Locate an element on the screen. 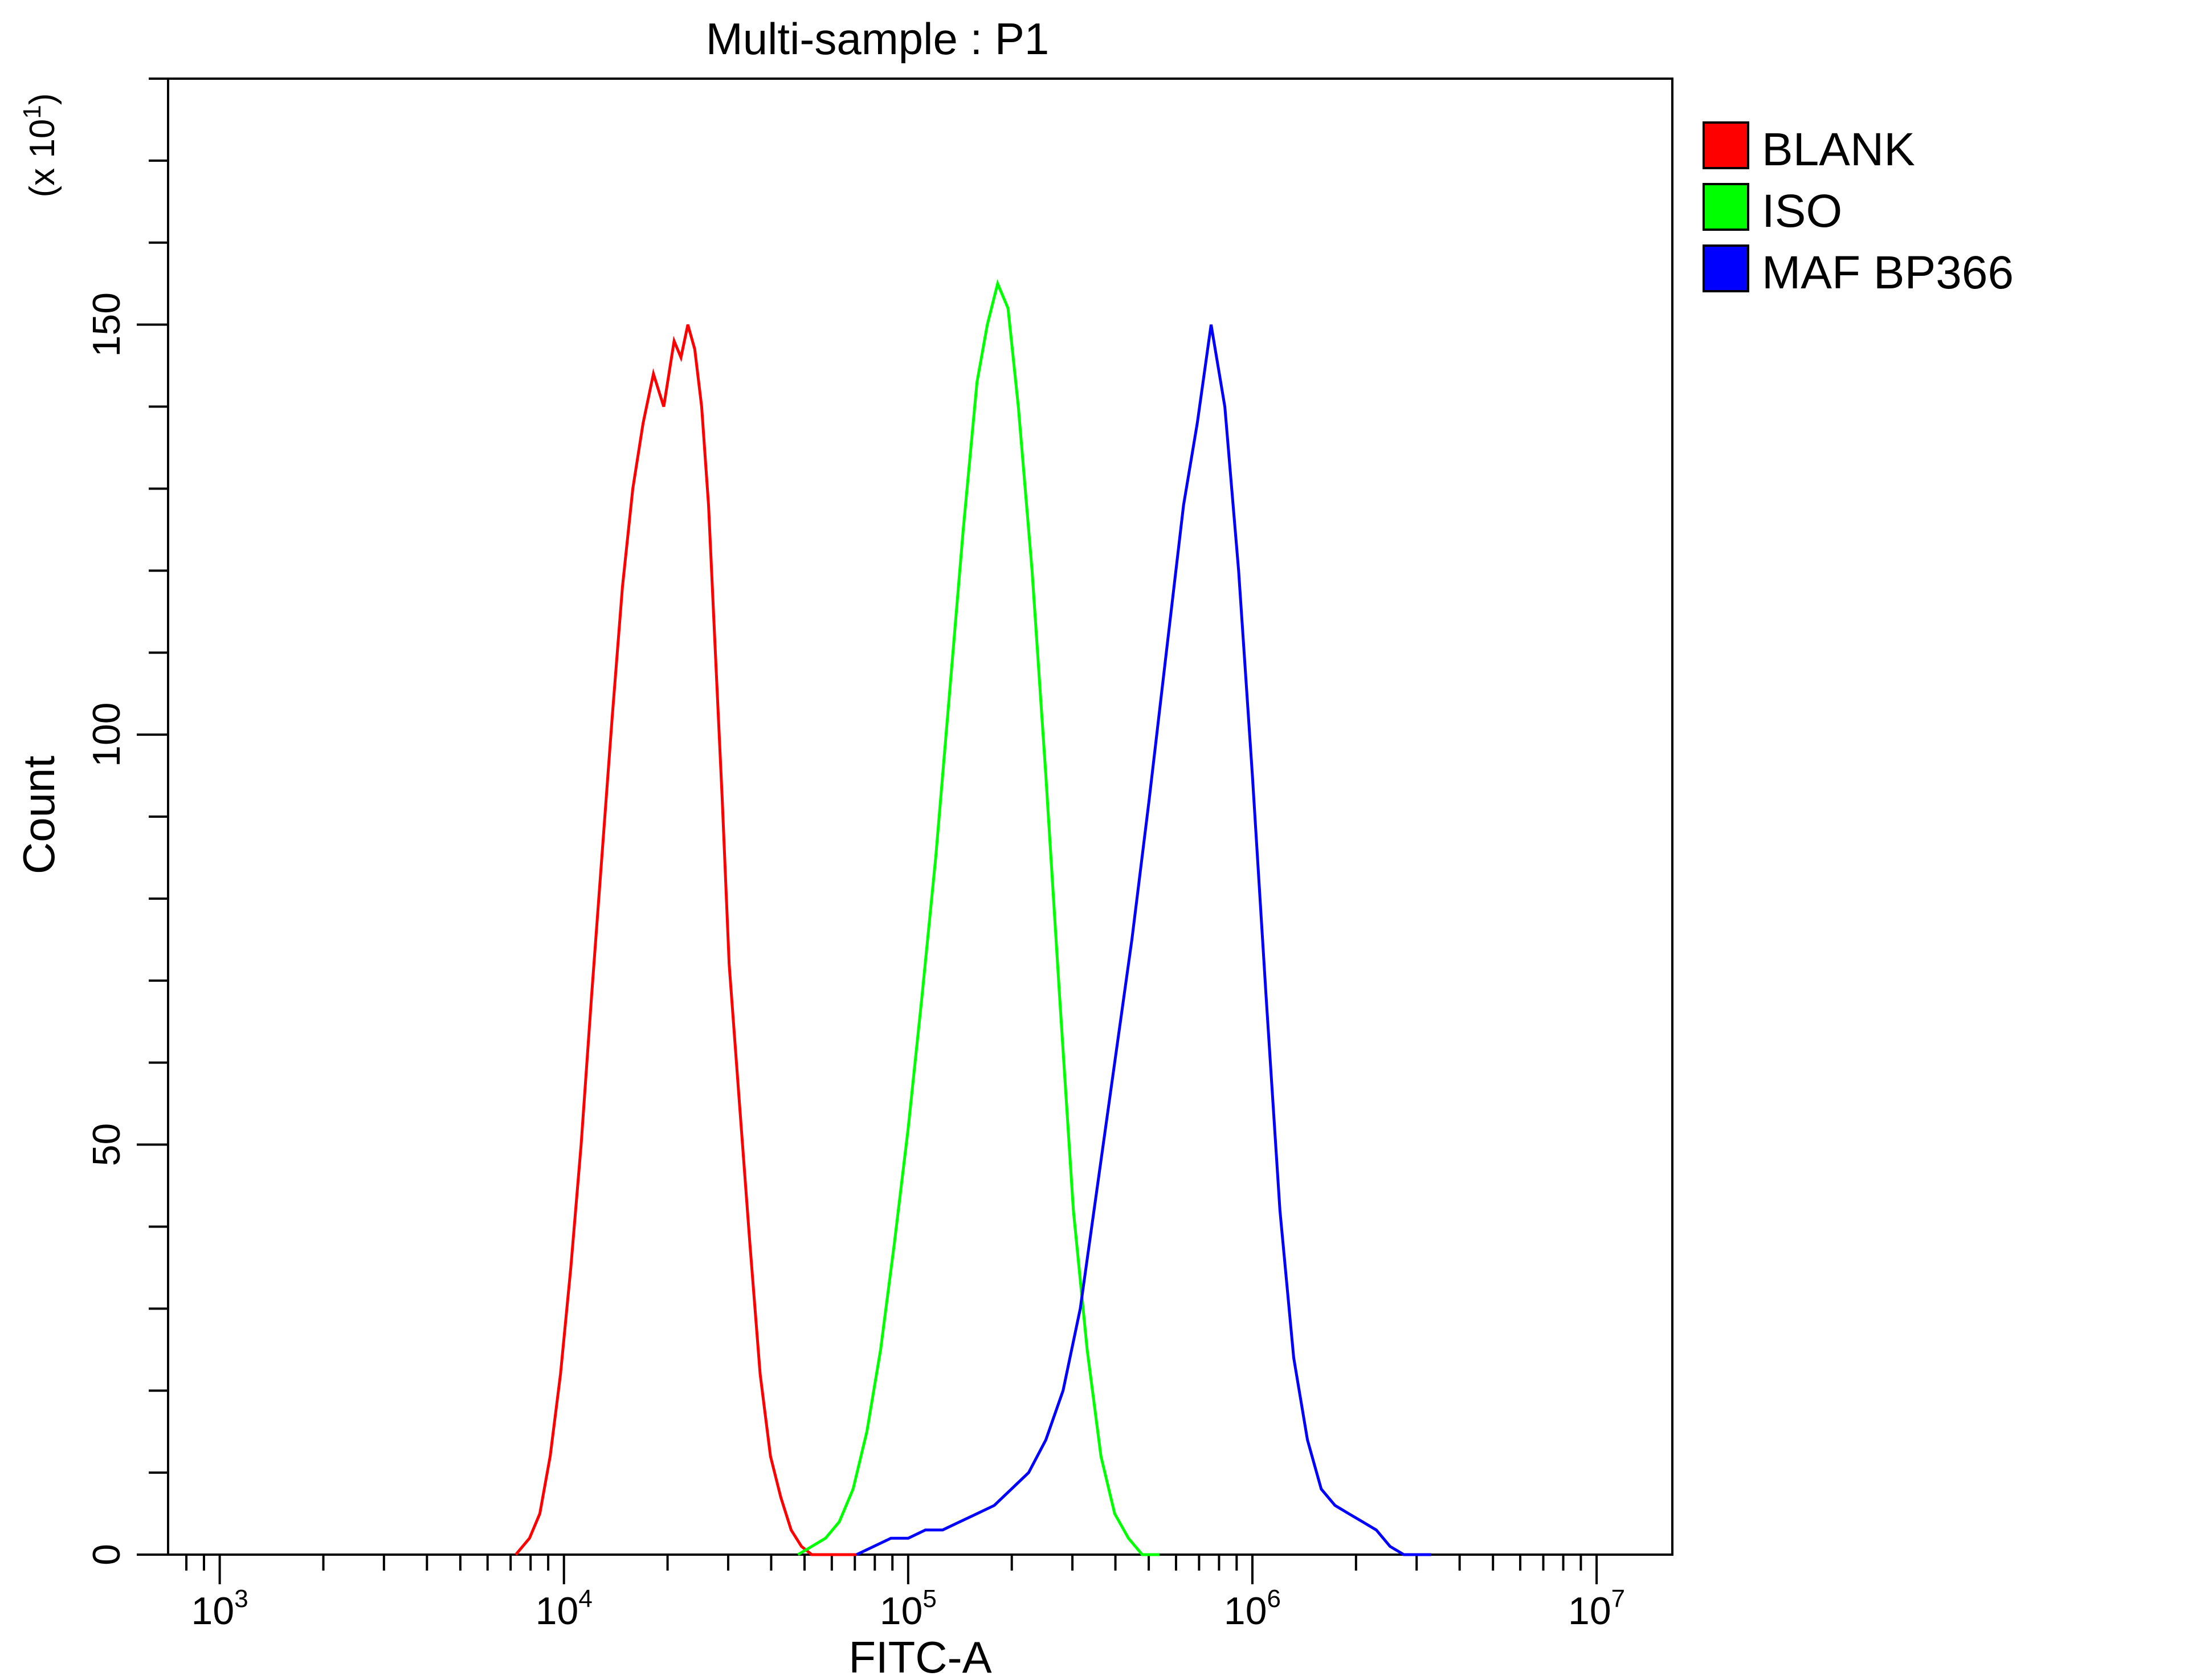  legend-swatch-blank is located at coordinates (1726, 145).